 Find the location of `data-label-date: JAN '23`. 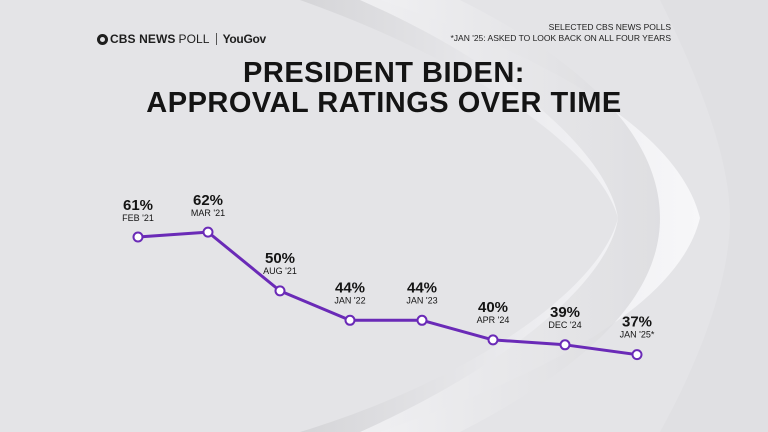

data-label-date: JAN '23 is located at coordinates (421, 300).